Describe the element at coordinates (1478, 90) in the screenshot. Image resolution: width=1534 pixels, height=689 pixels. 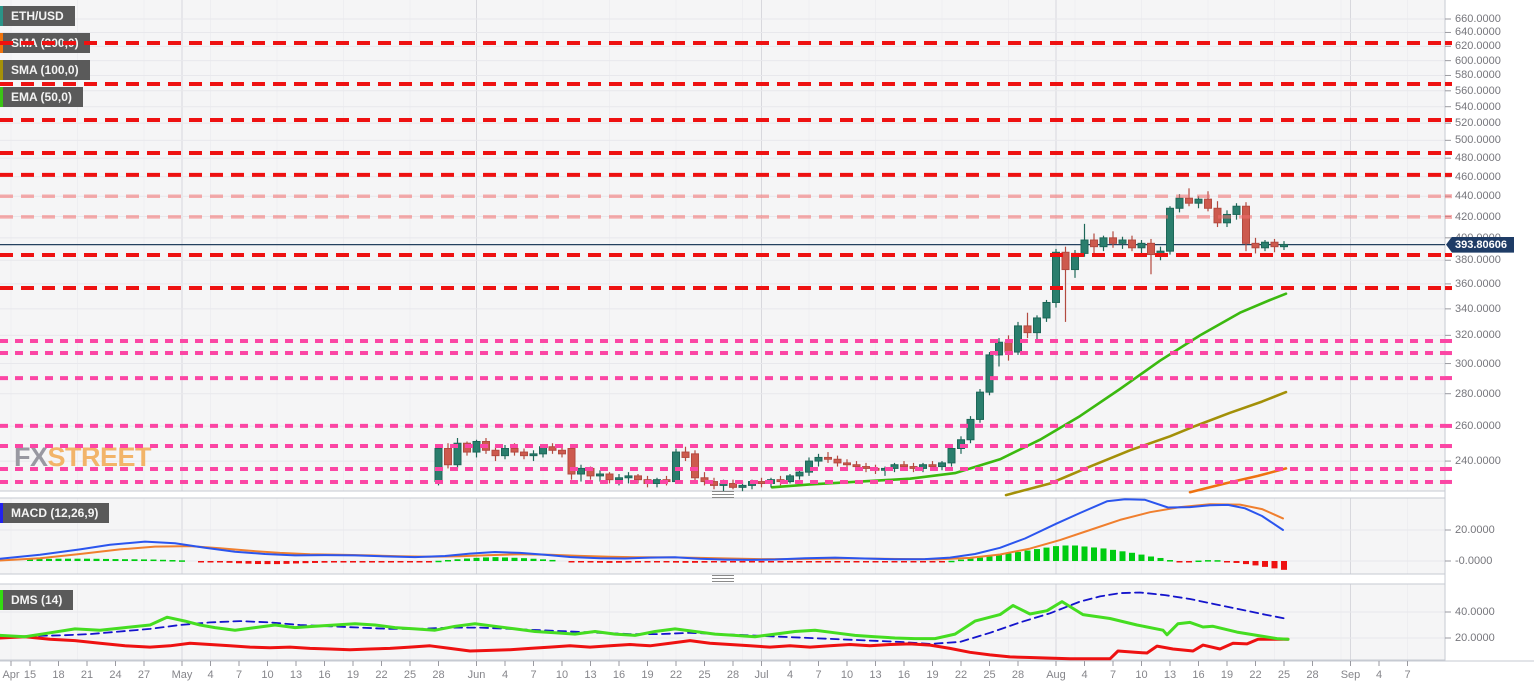
I see `price-axis-label: 560.0000` at that location.